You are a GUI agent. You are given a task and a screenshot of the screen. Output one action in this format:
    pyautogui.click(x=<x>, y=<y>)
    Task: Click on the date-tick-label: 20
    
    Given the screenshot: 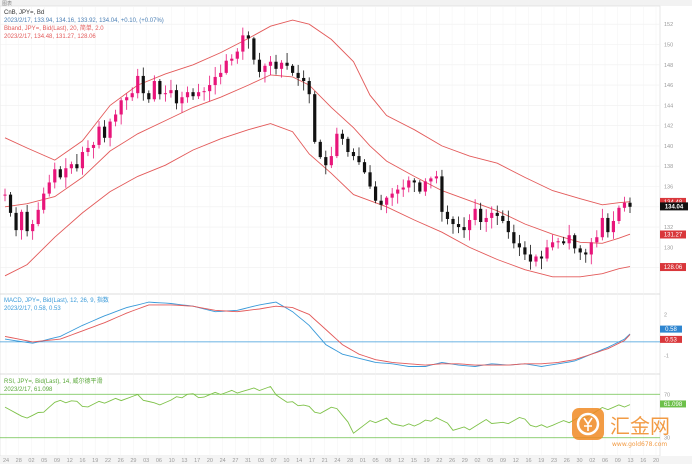 What is the action you would take?
    pyautogui.click(x=210, y=461)
    